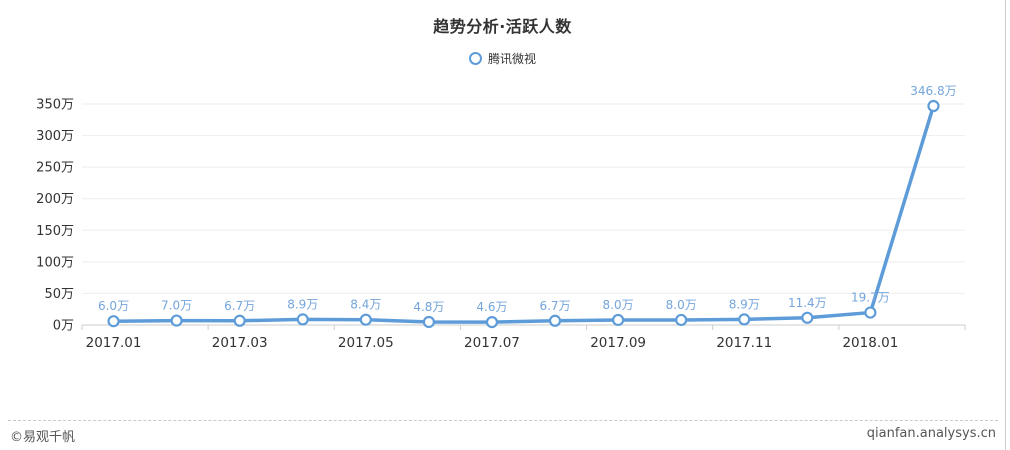 The image size is (1010, 450). I want to click on legend-circle-icon, so click(475, 58).